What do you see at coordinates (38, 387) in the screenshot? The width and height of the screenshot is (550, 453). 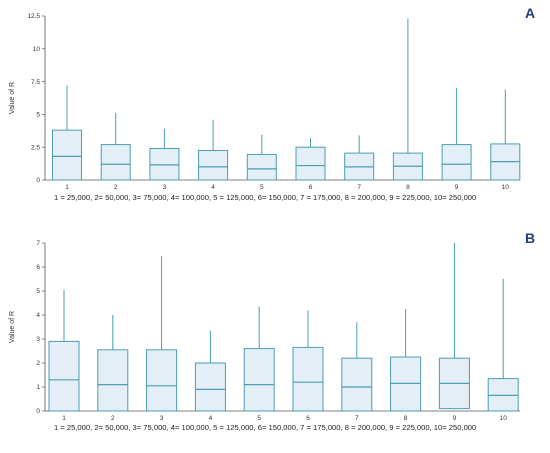 I see `panel-b-y-tick-label: 1` at bounding box center [38, 387].